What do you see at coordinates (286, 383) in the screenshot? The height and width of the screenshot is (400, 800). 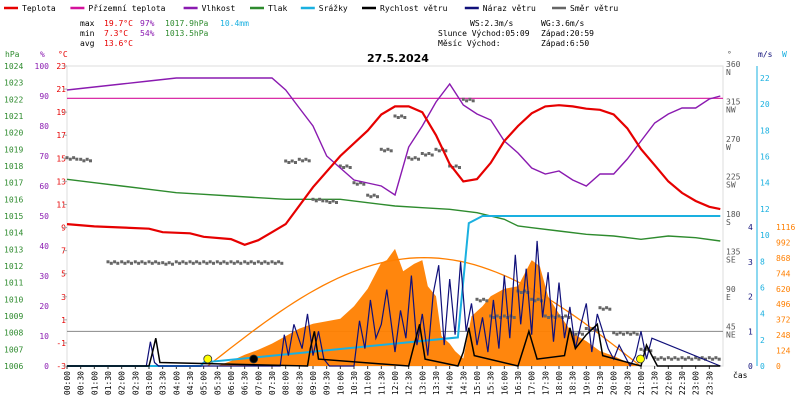 I see `x-tick-16: 08:00` at bounding box center [286, 383].